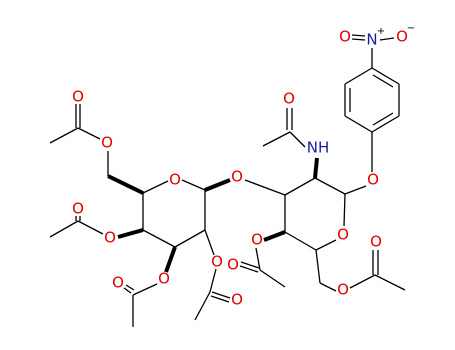  Describe the element at coordinates (411, 28) in the screenshot. I see `charge: −` at that location.